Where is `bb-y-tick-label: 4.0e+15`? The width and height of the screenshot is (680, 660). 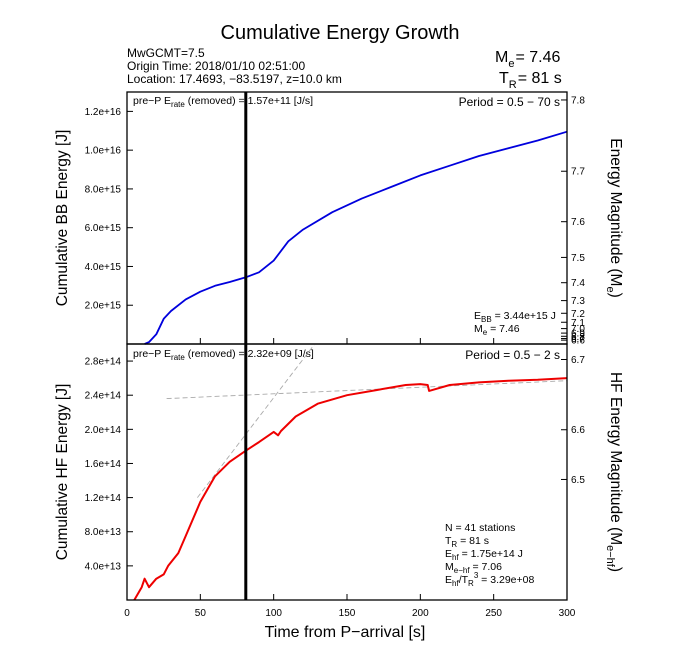 bb-y-tick-label: 4.0e+15 is located at coordinates (103, 267).